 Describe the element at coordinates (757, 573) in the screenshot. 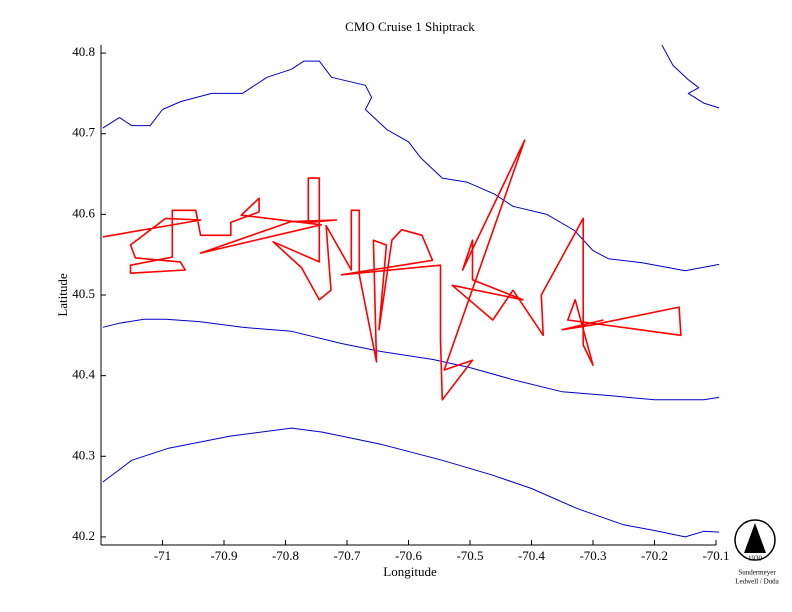

I see `logo-text: Sundermeyer` at that location.